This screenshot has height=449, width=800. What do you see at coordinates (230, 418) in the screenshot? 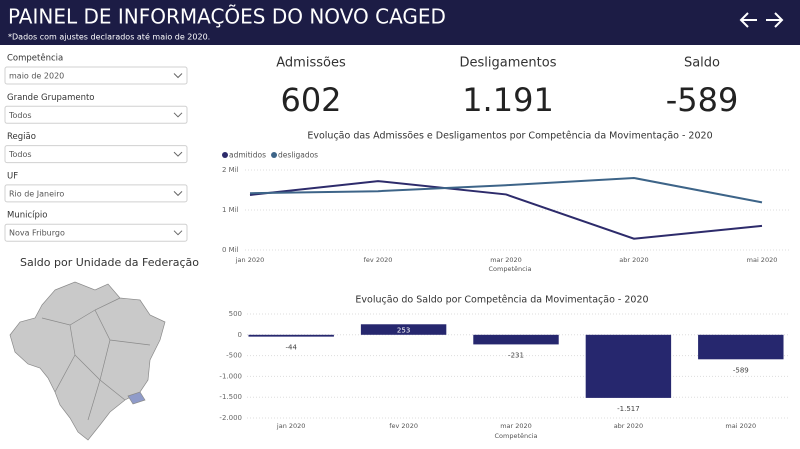
I see `y-tick-label: -2.000` at bounding box center [230, 418].